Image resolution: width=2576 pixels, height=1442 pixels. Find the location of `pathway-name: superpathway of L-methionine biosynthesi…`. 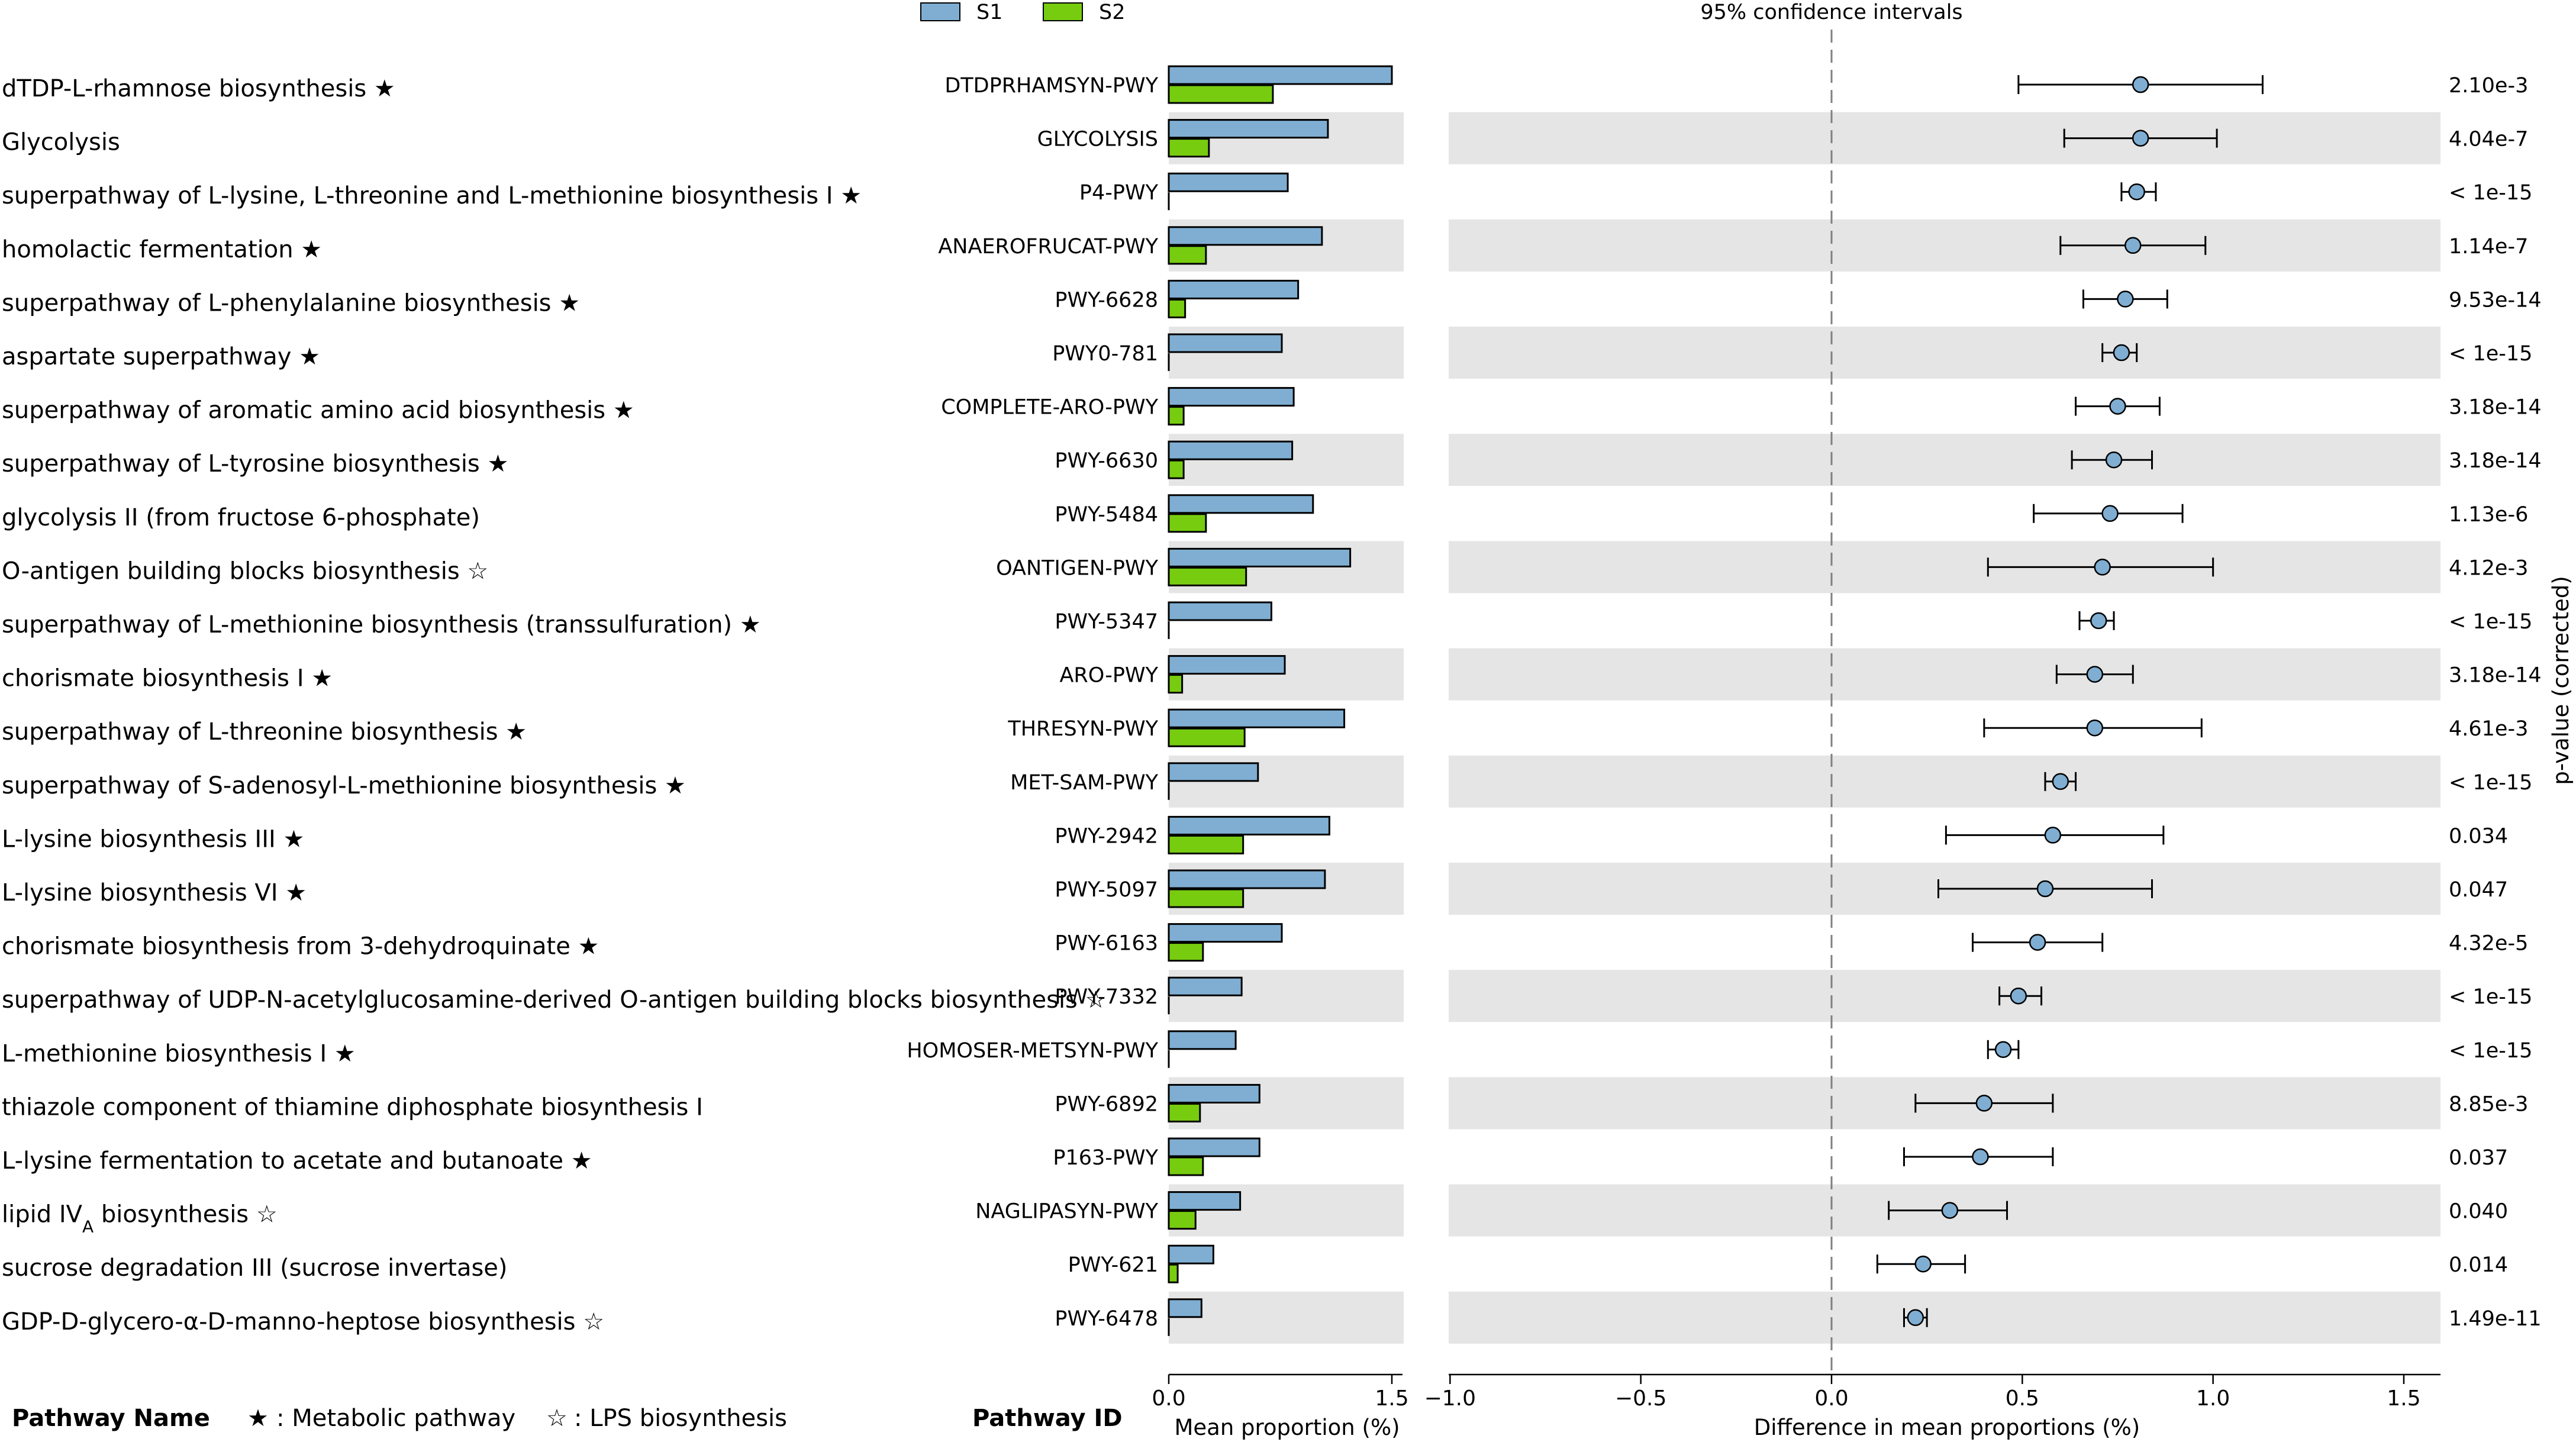

pathway-name: superpathway of L-methionine biosynthesi… is located at coordinates (381, 624).